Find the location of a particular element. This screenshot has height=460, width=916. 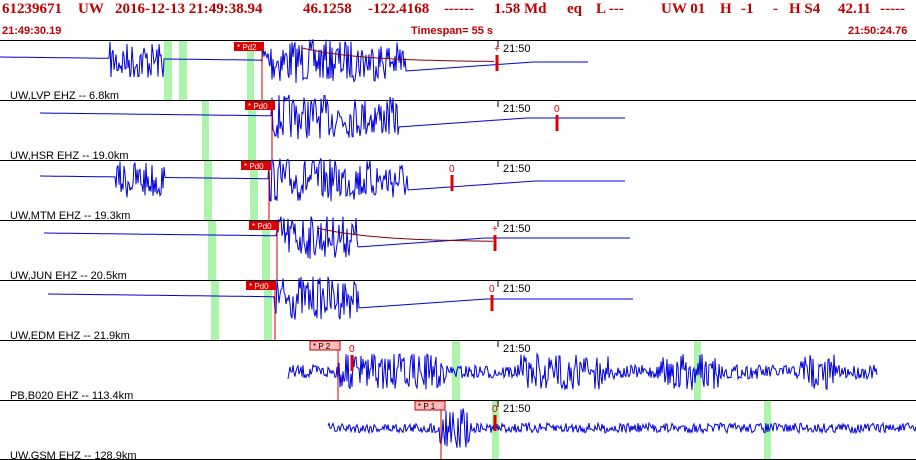

station-label: UW,HSR EHZ -- 19.0km is located at coordinates (69, 156).